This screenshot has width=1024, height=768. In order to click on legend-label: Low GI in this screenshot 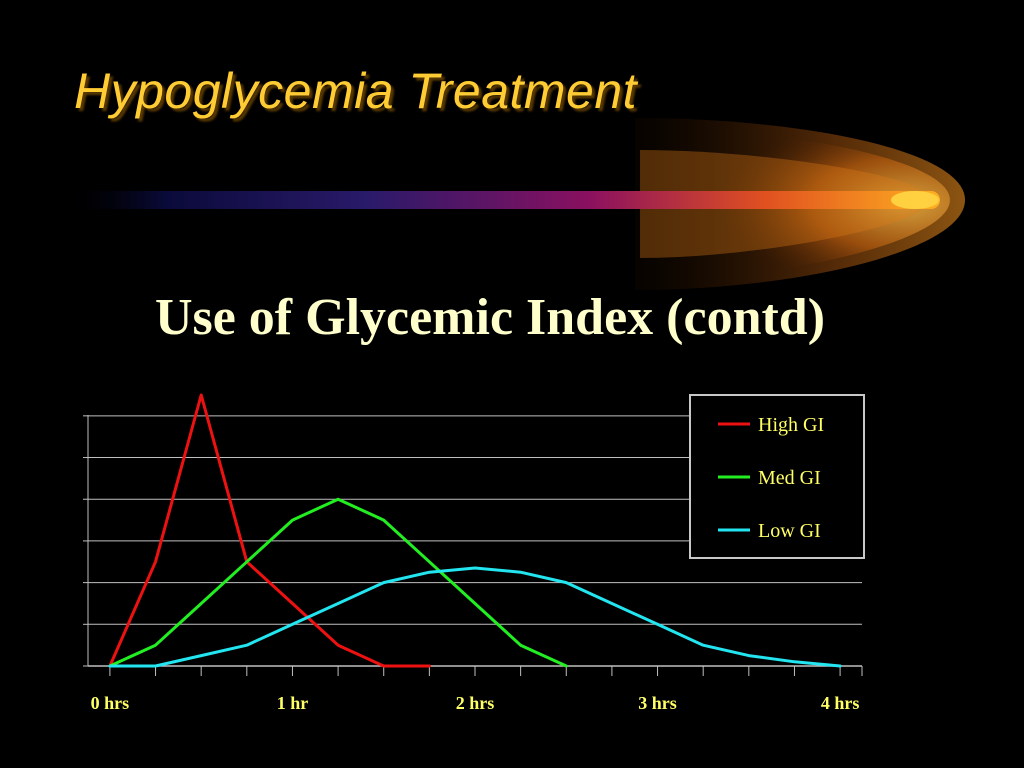, I will do `click(789, 531)`.